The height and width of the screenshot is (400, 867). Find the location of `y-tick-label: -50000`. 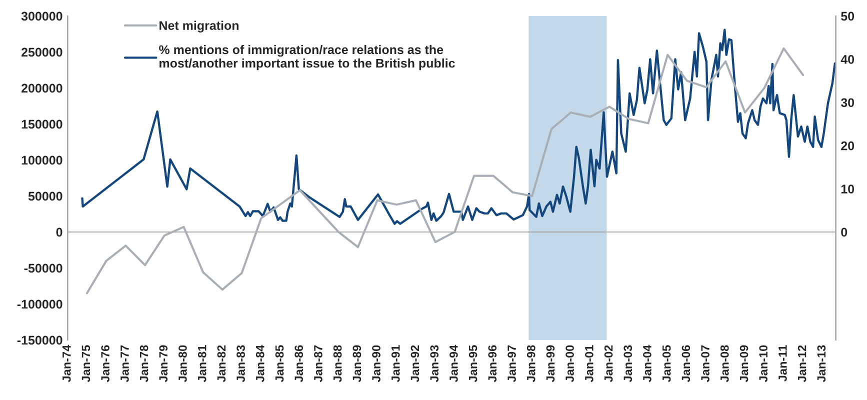

y-tick-label: -50000 is located at coordinates (43, 268).